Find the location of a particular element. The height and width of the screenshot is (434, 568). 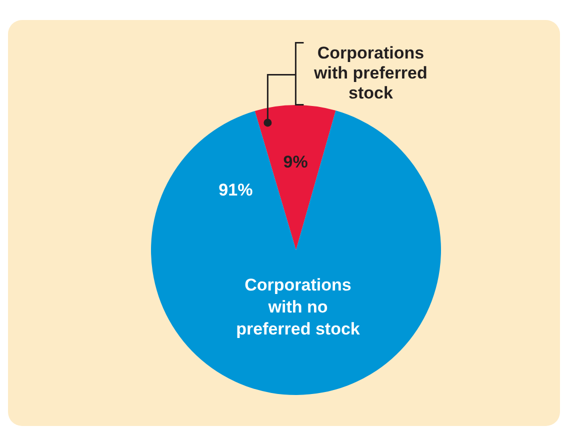

data-label: 9% is located at coordinates (295, 162).